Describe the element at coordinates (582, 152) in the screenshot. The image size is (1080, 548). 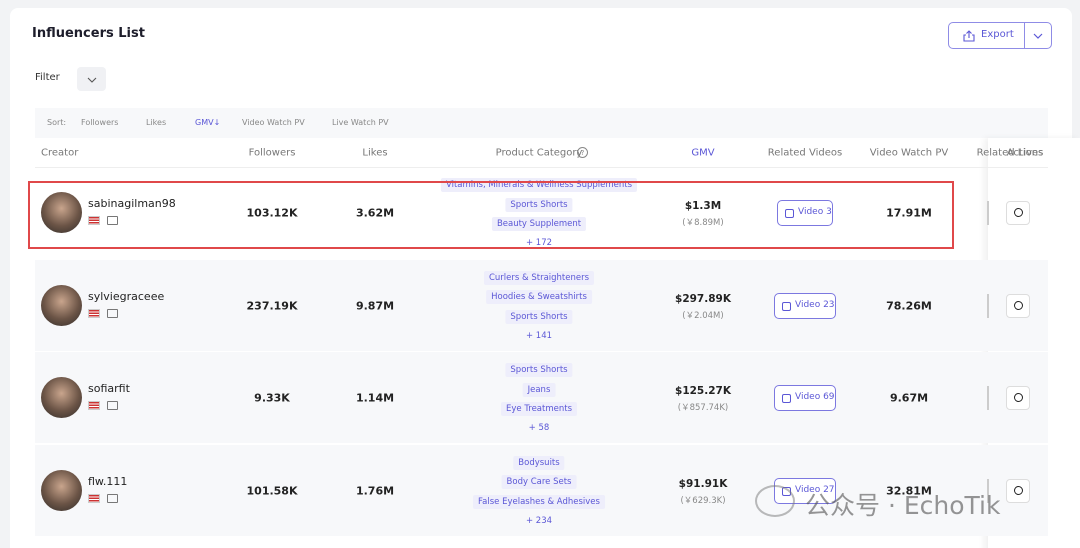
I see `help-icon: ?` at that location.